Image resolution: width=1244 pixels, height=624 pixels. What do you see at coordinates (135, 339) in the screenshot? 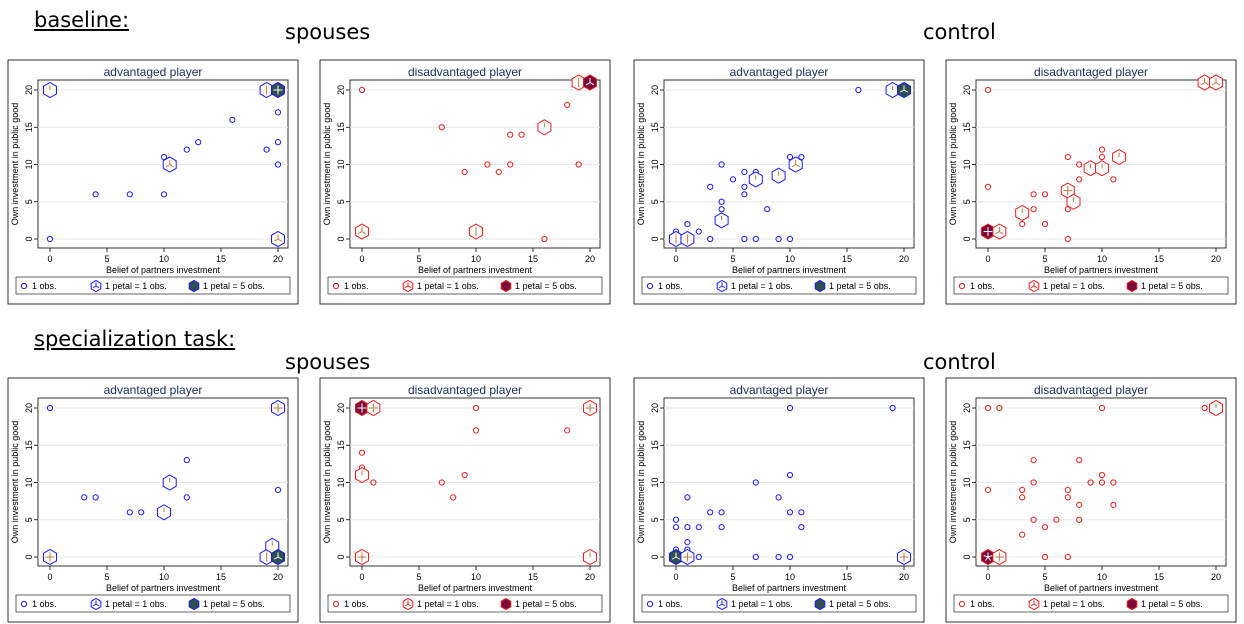
I see `section-label-specialization: specialization task:` at bounding box center [135, 339].